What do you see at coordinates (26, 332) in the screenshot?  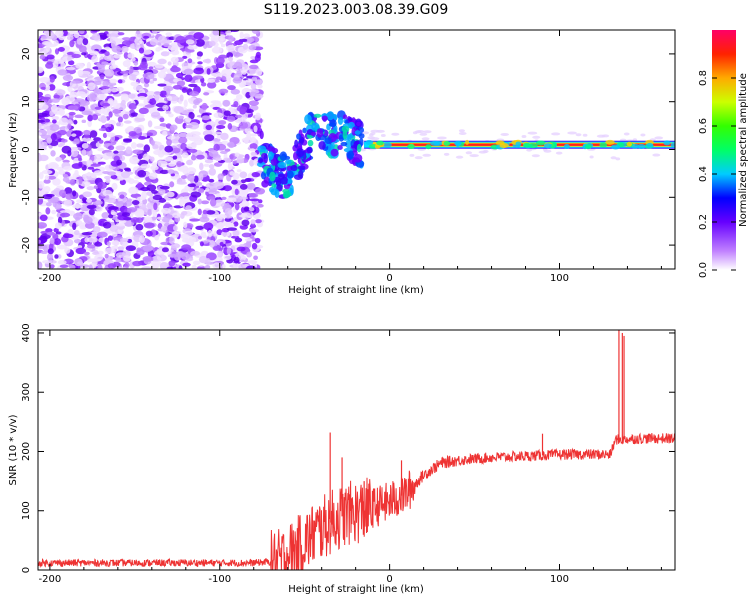 I see `y-tick-label: 400` at bounding box center [26, 332].